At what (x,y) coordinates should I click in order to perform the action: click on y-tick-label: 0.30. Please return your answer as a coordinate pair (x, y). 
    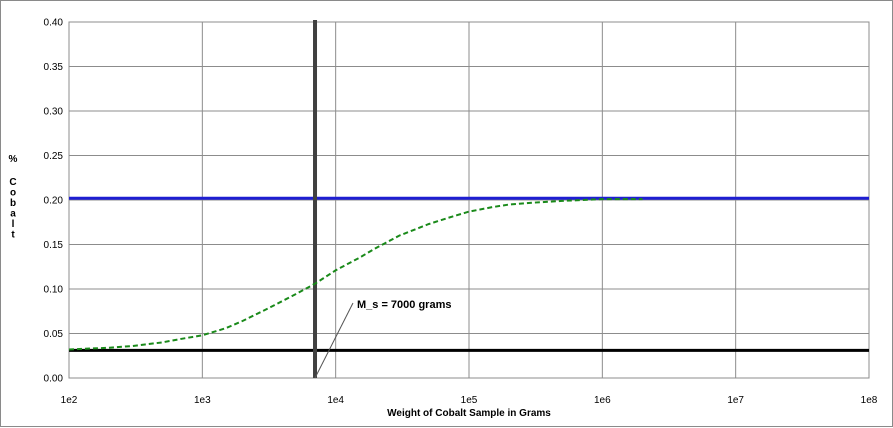
    Looking at the image, I should click on (54, 112).